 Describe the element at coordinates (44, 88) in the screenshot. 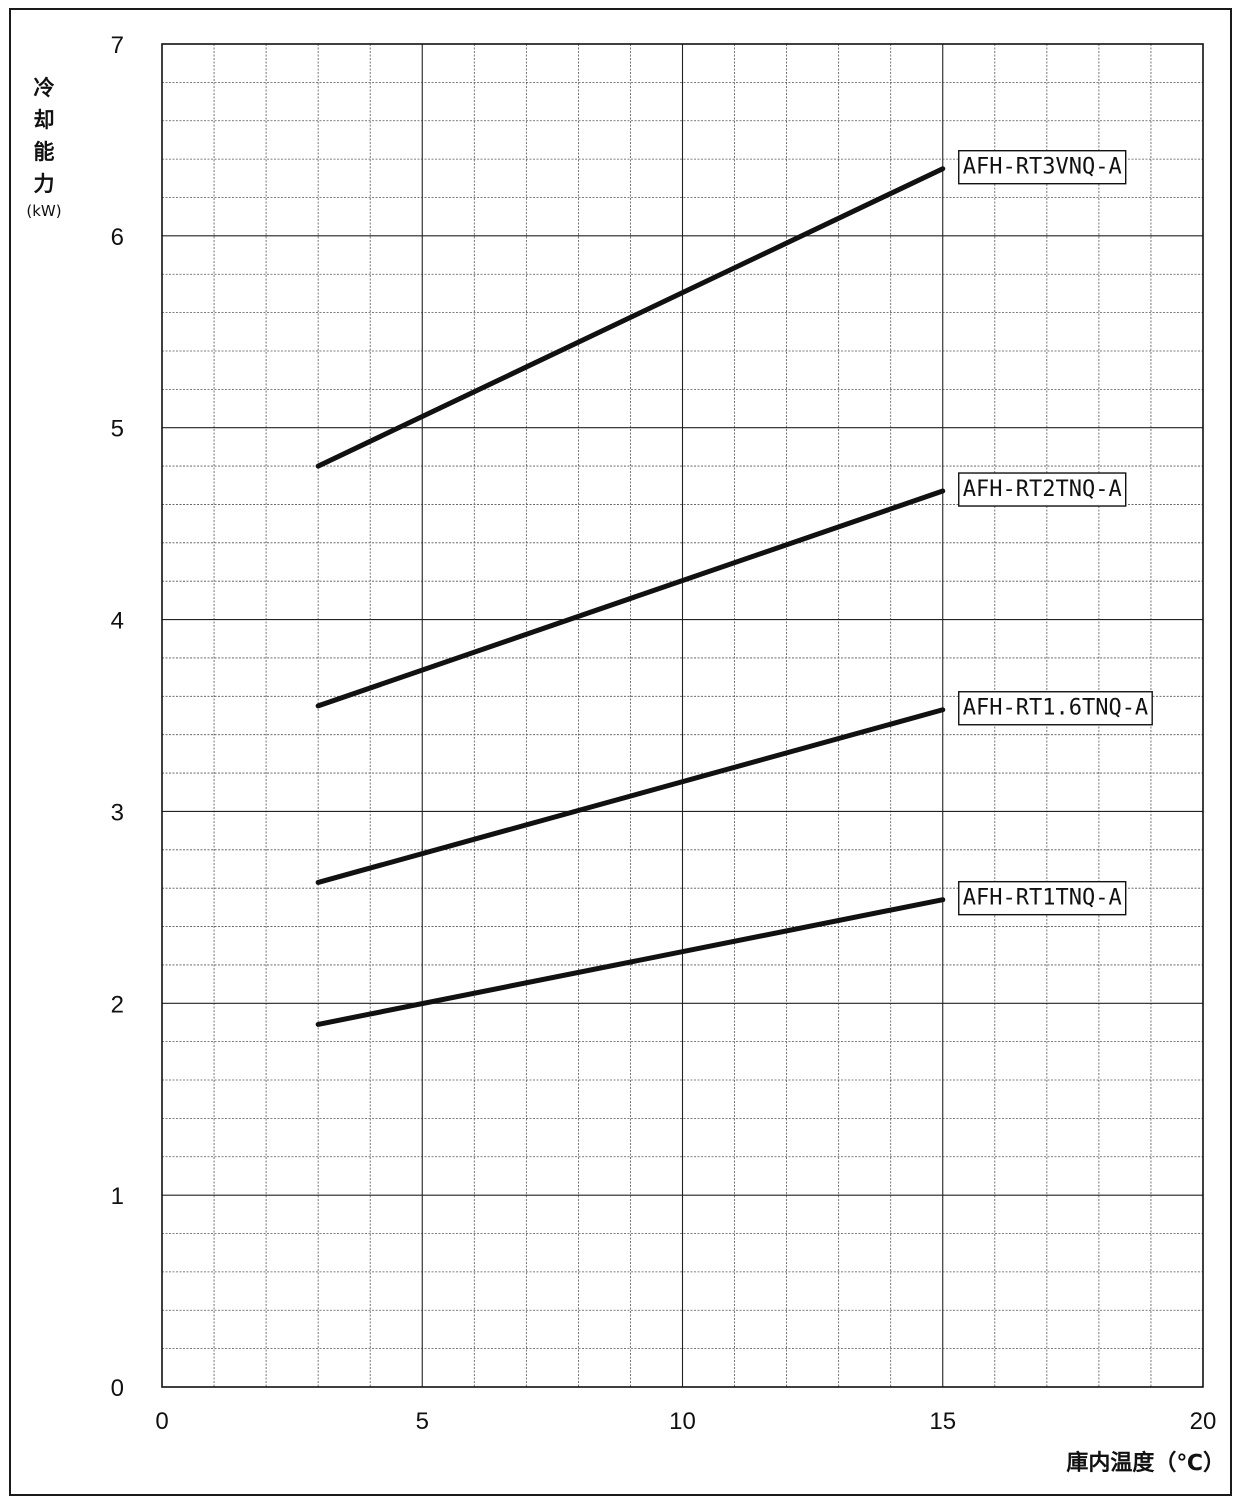

I see `y-axis-label-char-1: 冷` at that location.